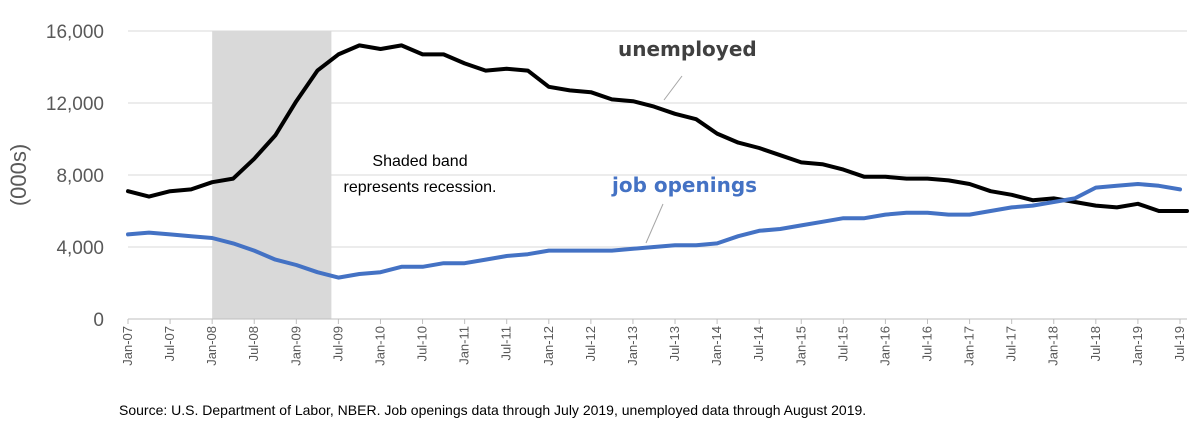 Image resolution: width=1200 pixels, height=442 pixels. I want to click on y-axis-title: (000s), so click(18, 175).